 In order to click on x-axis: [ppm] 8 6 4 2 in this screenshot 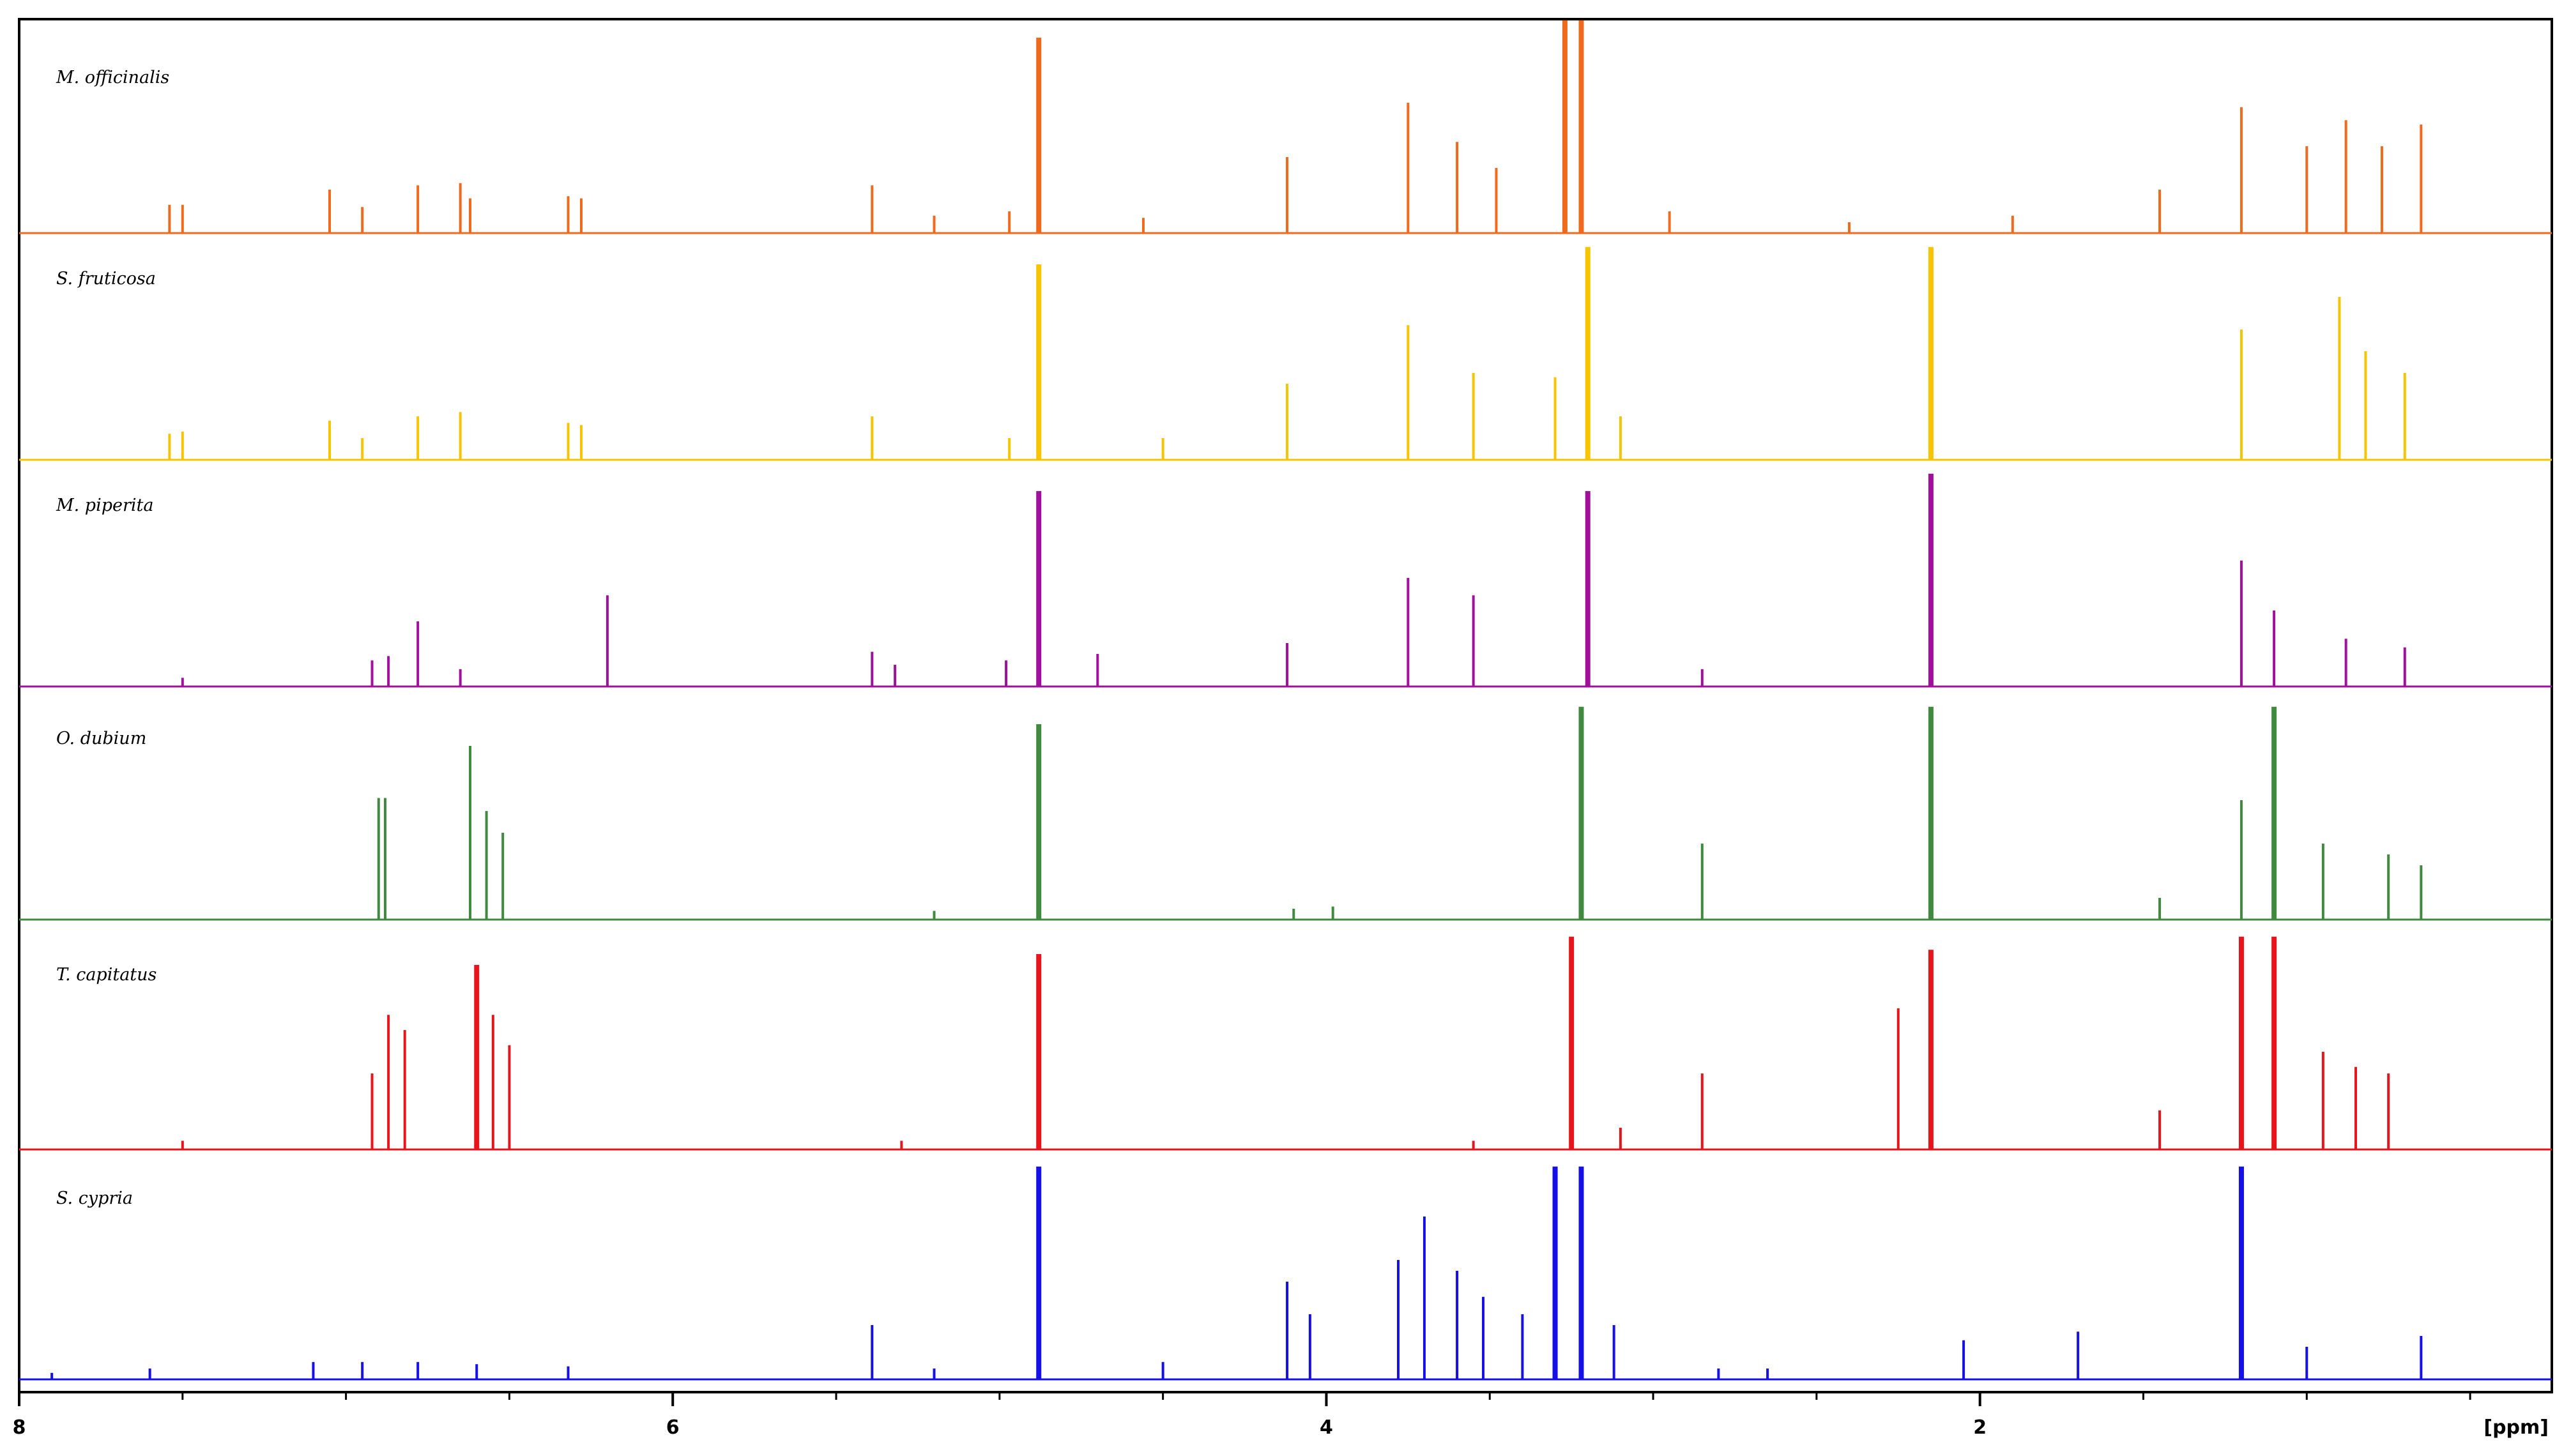, I will do `click(1282, 1415)`.